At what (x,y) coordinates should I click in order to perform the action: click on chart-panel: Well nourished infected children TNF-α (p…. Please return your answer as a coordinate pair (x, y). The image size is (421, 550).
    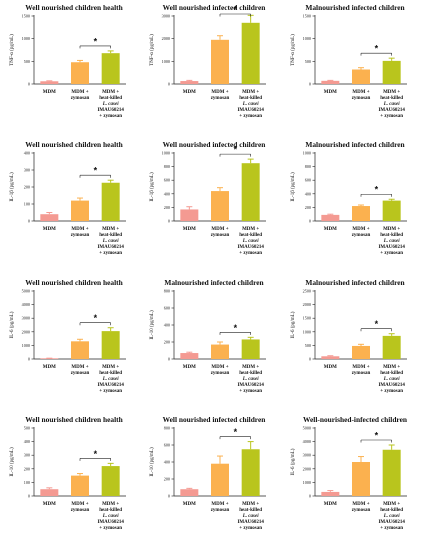
    Looking at the image, I should click on (210, 68).